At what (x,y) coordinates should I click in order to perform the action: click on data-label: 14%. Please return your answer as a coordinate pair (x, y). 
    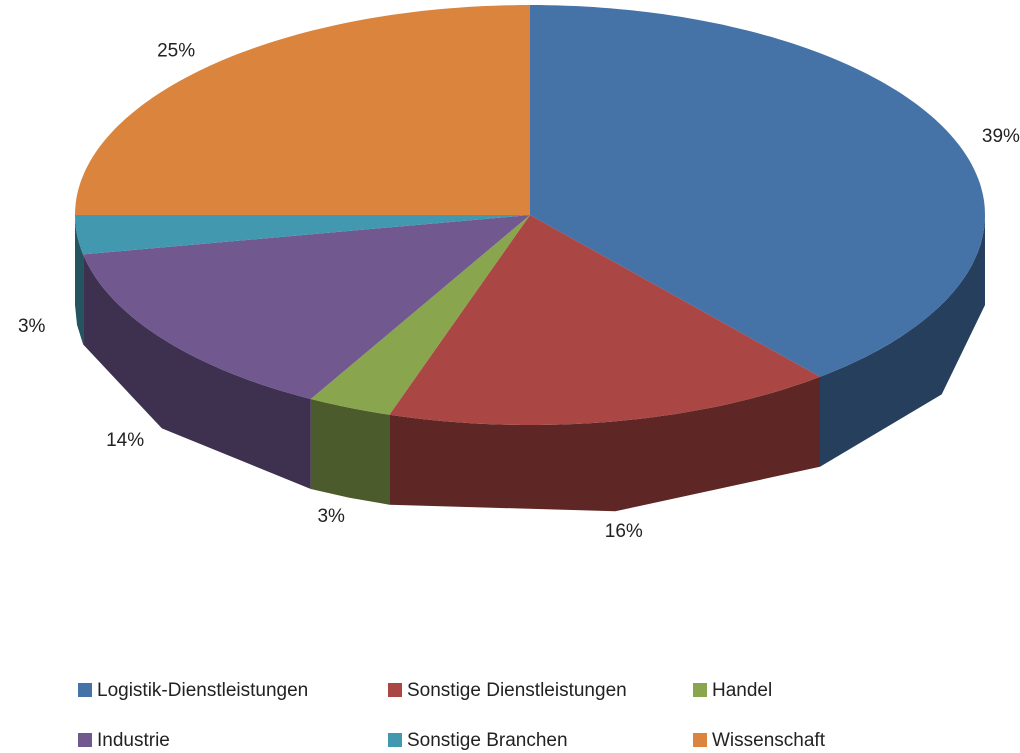
    Looking at the image, I should click on (125, 440).